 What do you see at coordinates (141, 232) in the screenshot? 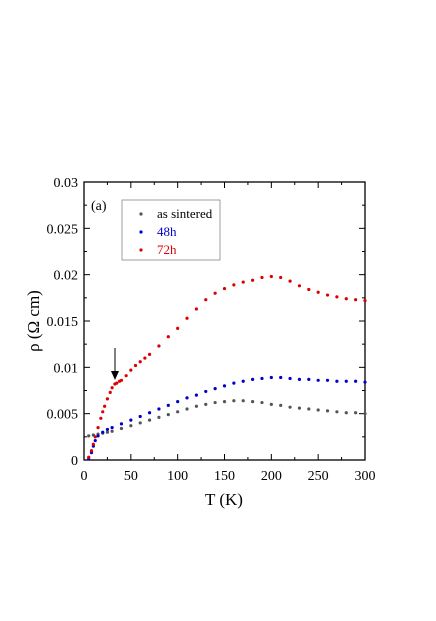
I see `legend-marker-48h` at bounding box center [141, 232].